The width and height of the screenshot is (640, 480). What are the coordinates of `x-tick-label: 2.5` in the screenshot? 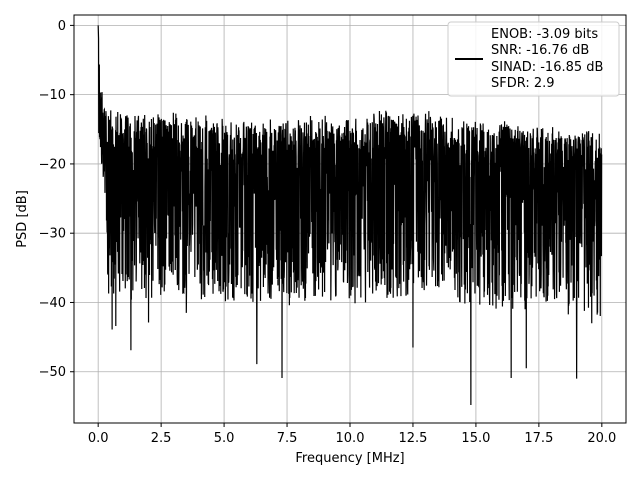 It's located at (161, 438).